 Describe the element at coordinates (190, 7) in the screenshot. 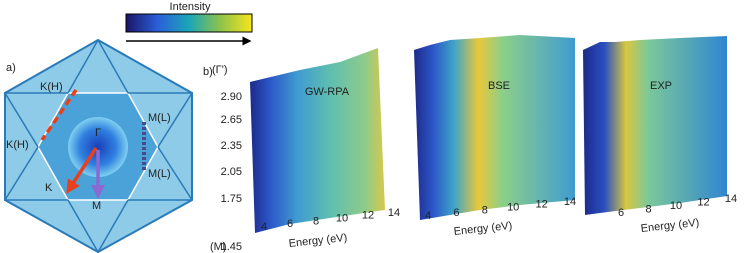

I see `colorbar-label: Intensity` at that location.